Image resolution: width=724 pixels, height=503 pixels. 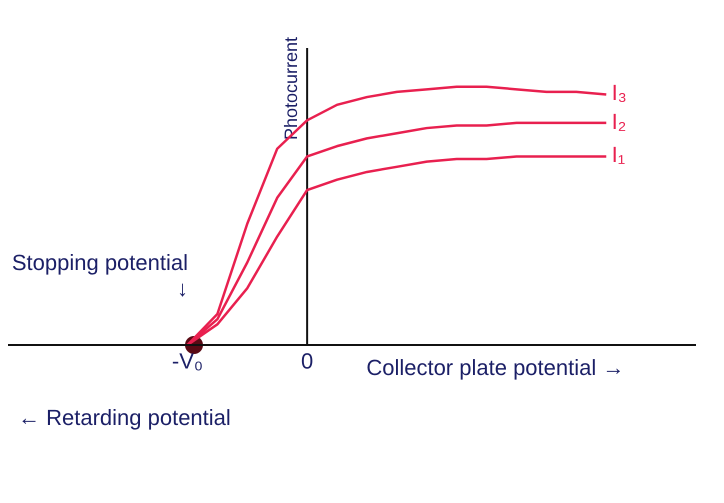 I want to click on text: ← Retarding potential, so click(x=125, y=418).